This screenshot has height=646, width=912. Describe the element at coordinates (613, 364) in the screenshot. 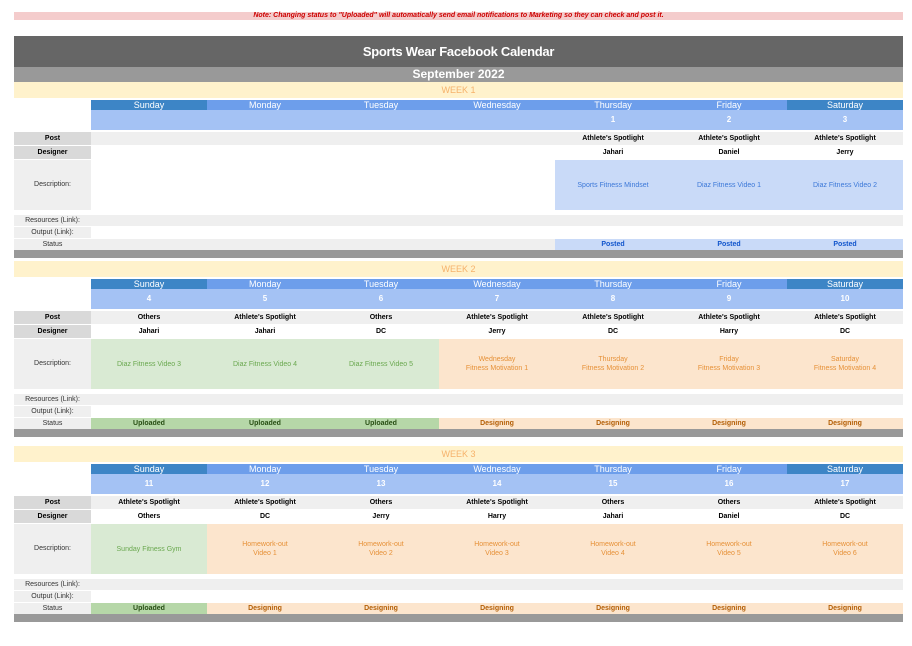

I see `description-cell: Thursday Fitness Motivation 2` at that location.